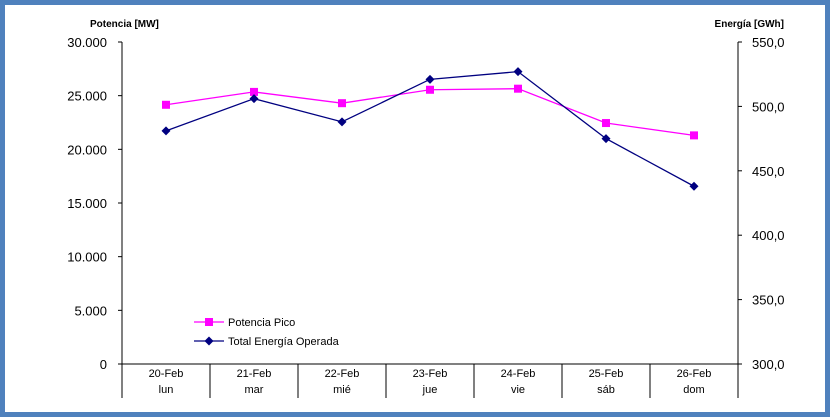 The image size is (830, 417). I want to click on right-axis-tick-label: 350,0, so click(768, 300).